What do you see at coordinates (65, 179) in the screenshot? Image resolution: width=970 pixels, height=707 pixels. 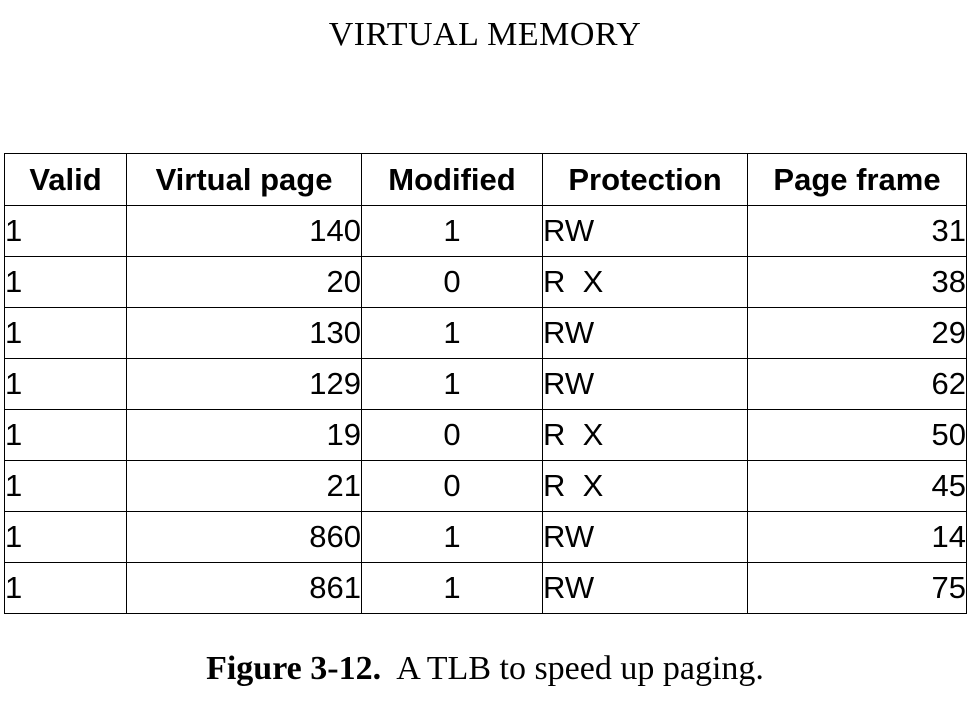 I see `header-valid: Valid` at bounding box center [65, 179].